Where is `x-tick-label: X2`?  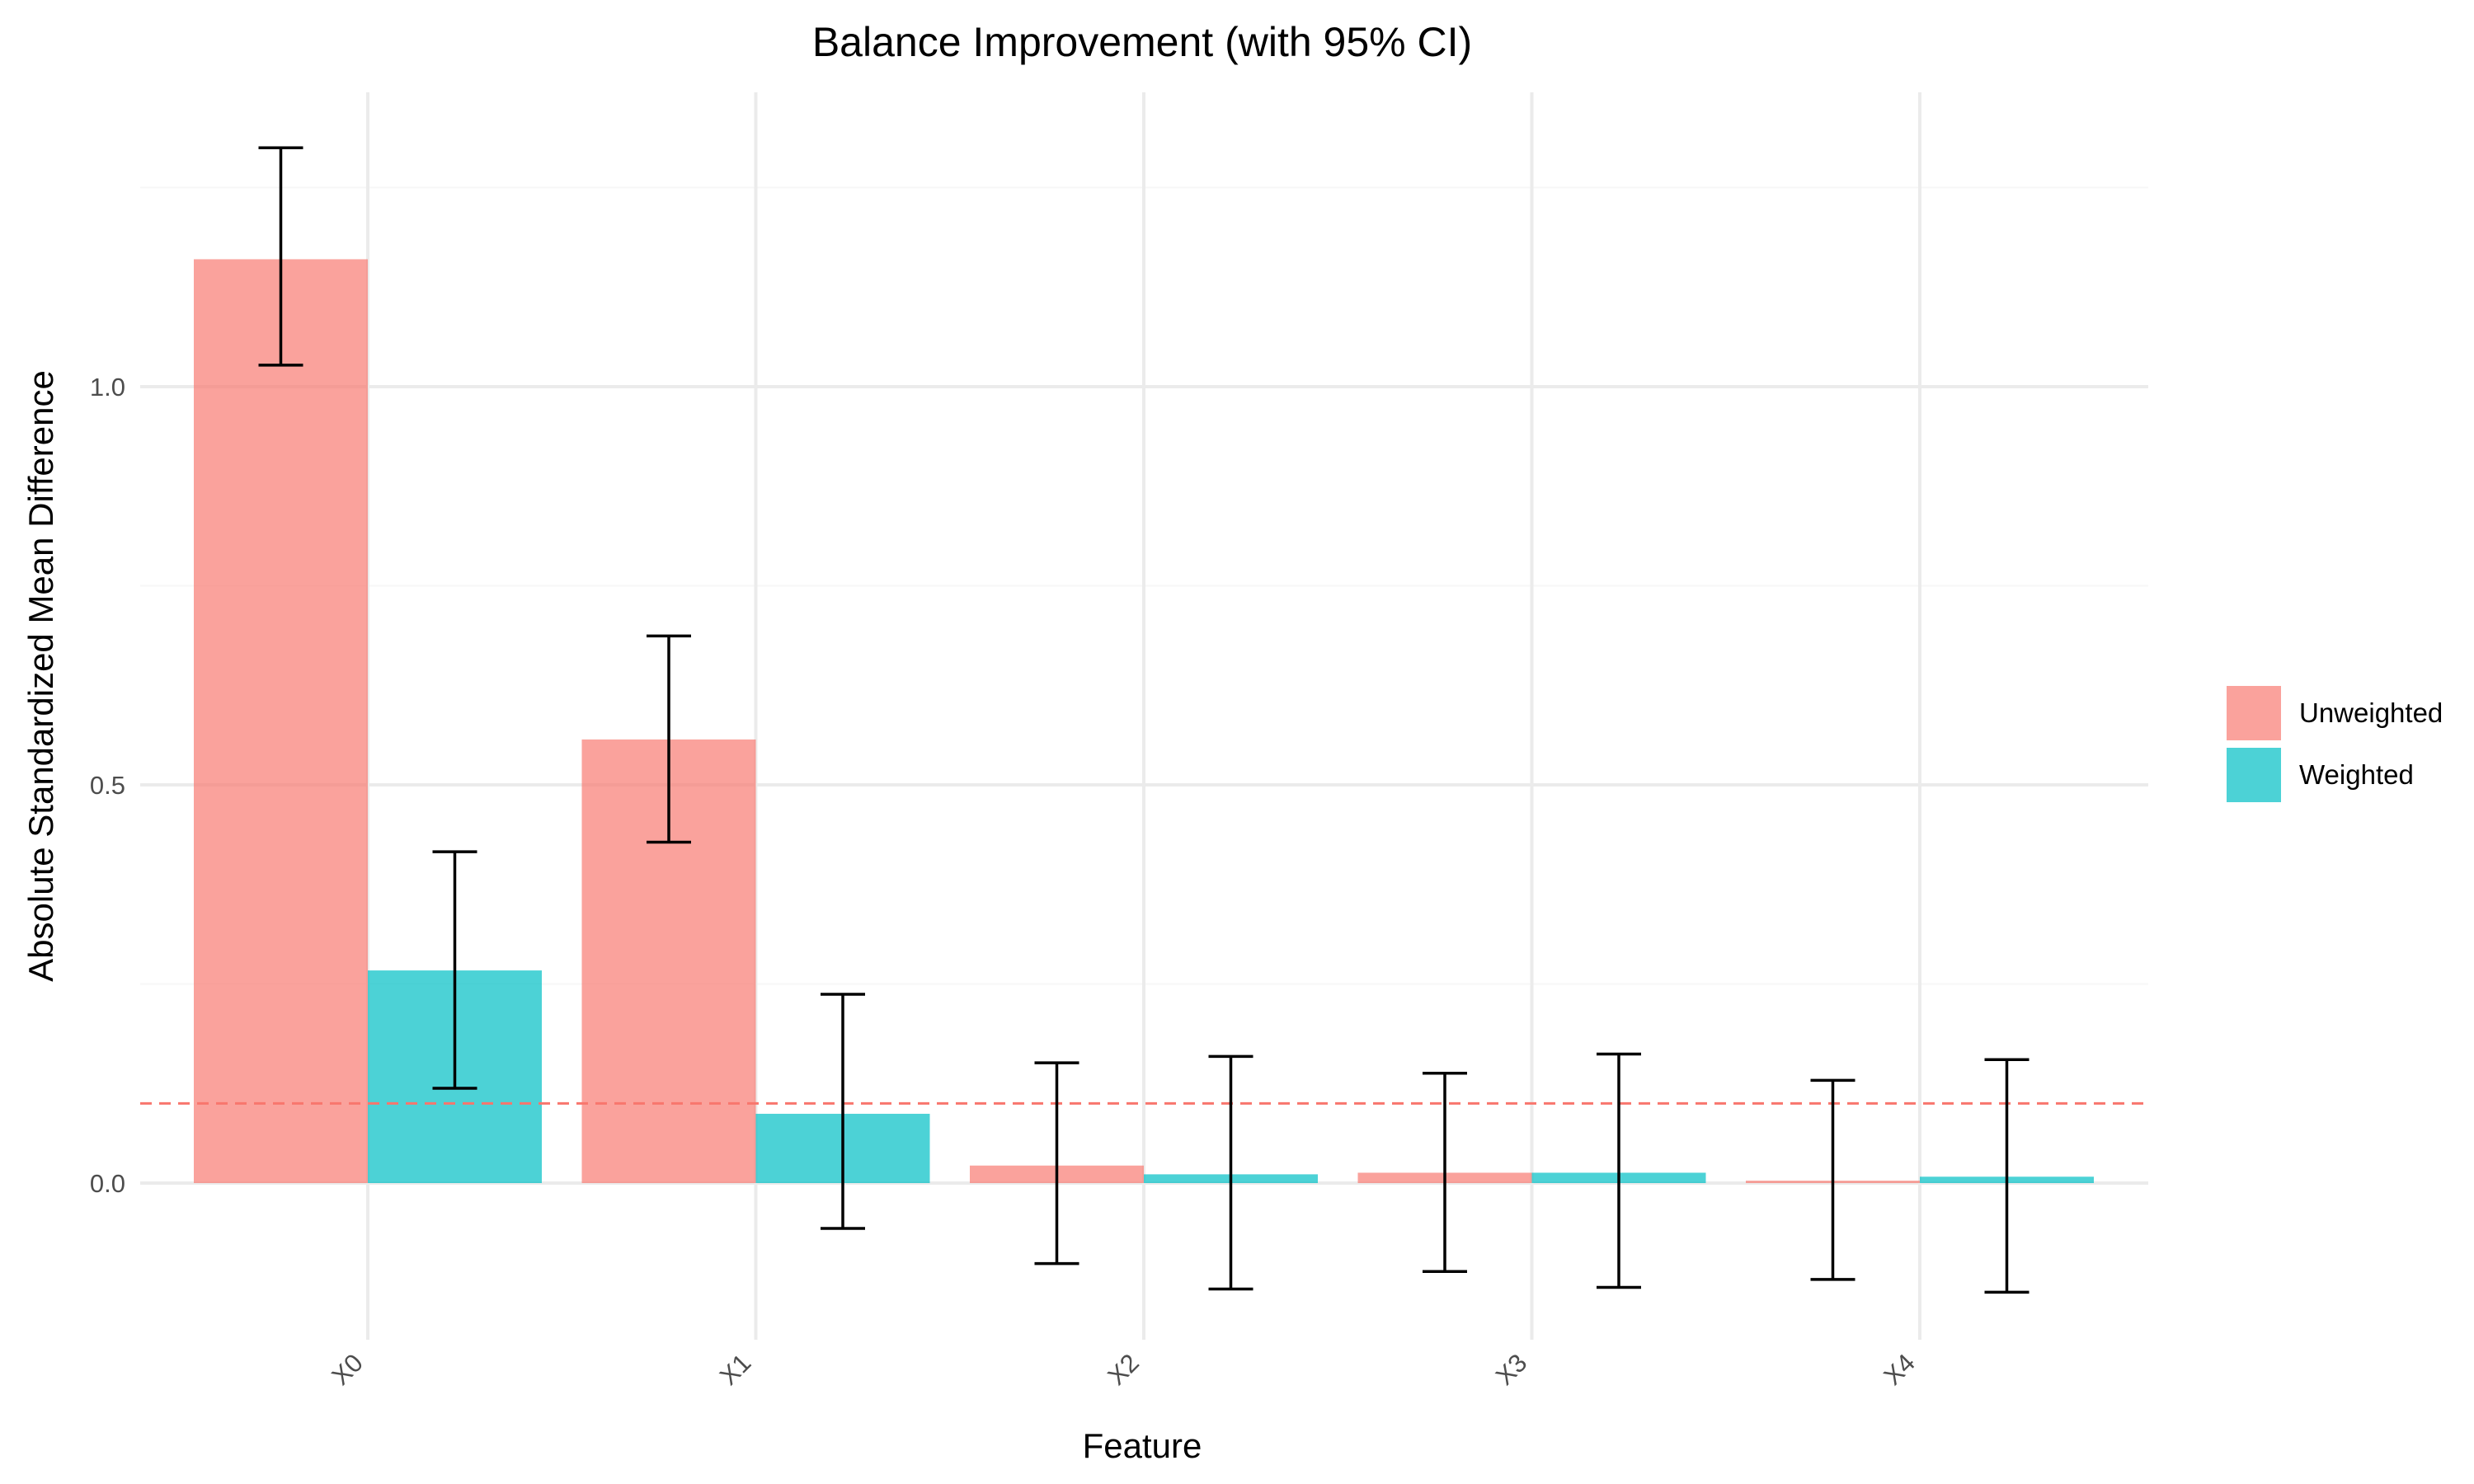
x-tick-label: X2 is located at coordinates (1123, 1369).